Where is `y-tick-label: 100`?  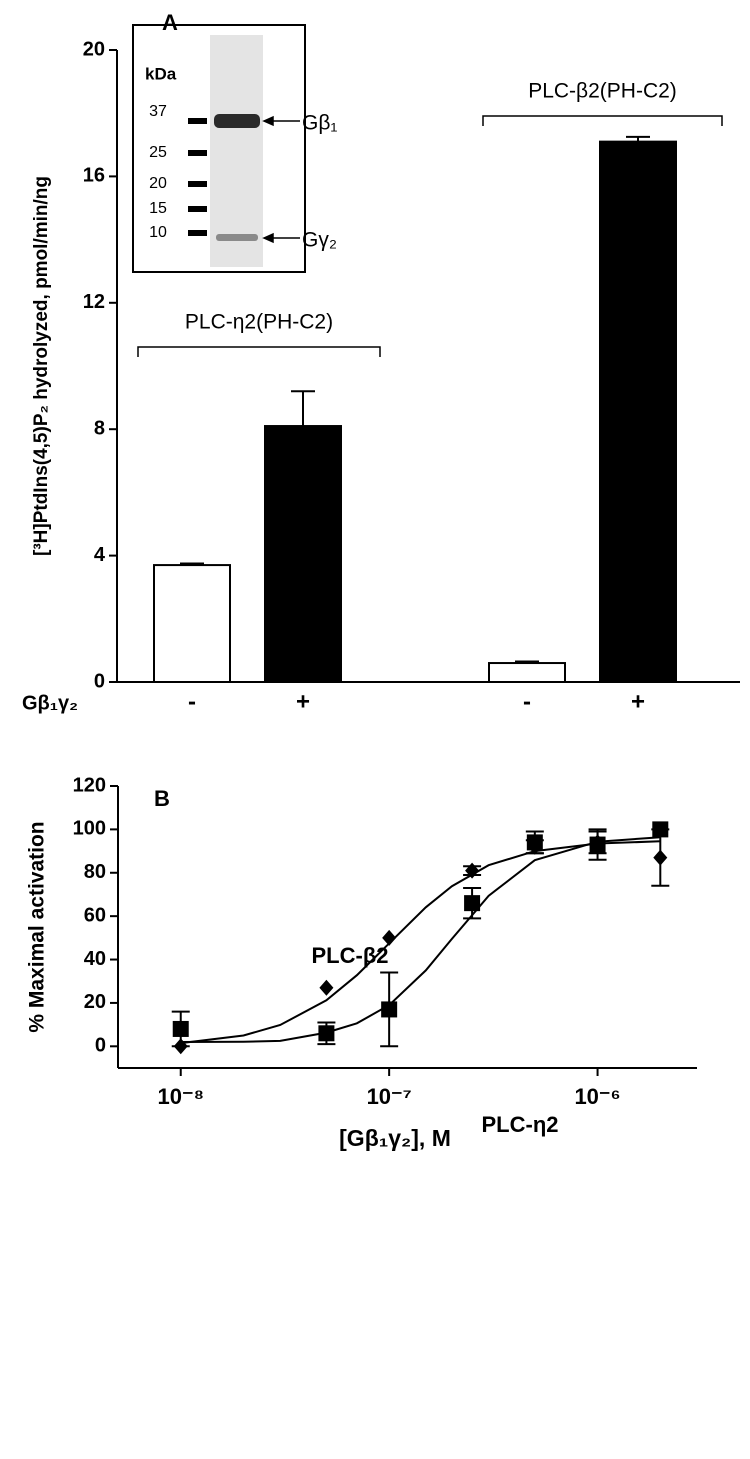 y-tick-label: 100 is located at coordinates (89, 829).